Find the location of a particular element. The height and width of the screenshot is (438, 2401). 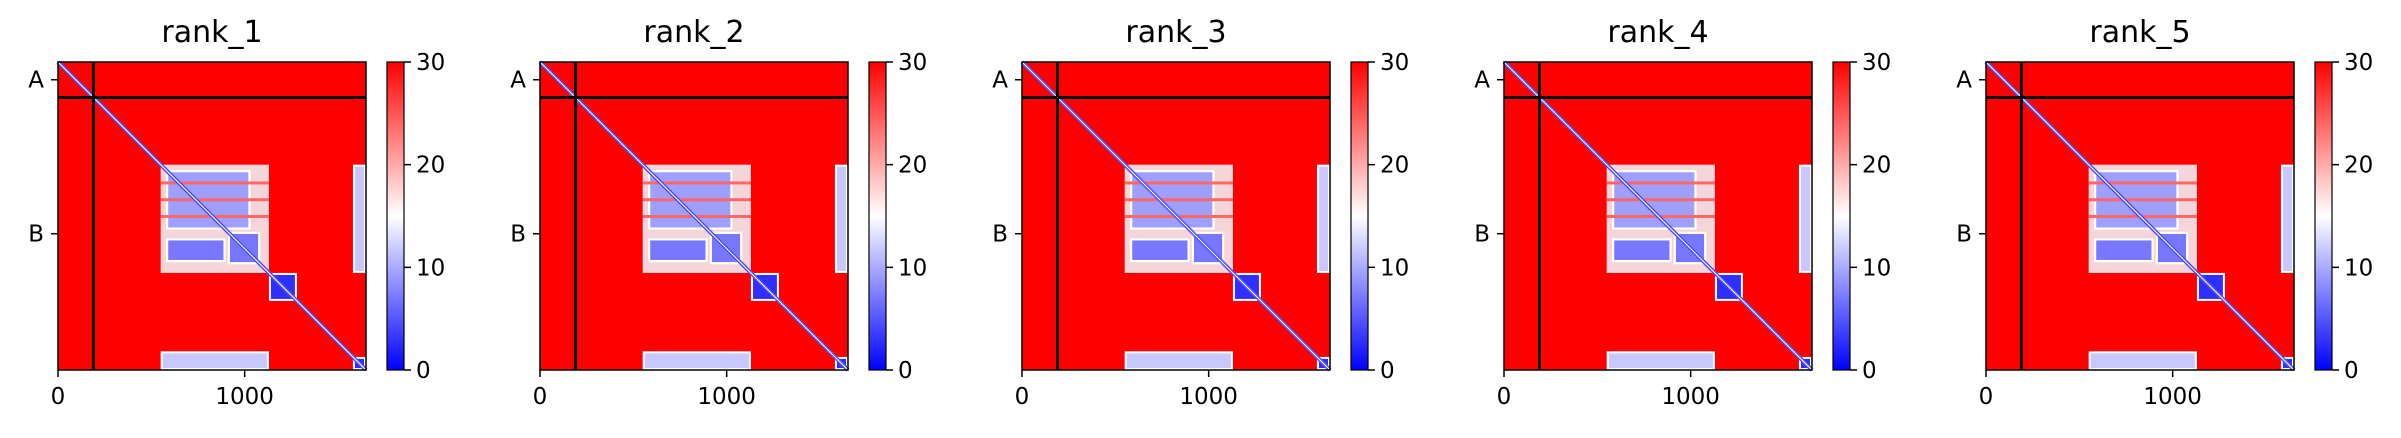

panel-title: rank_5 is located at coordinates (2139, 32).